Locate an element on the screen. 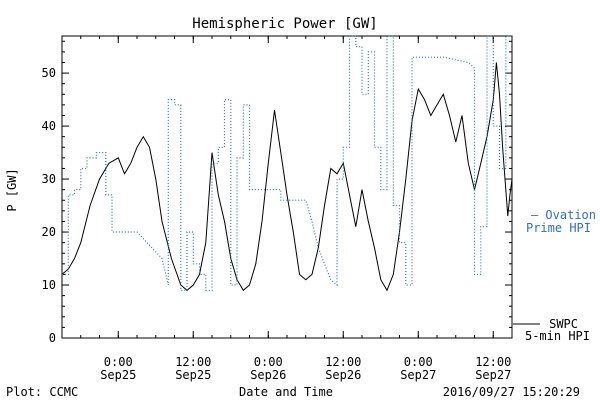 The width and height of the screenshot is (600, 400). legend-label-swpc-line2: 5-min HPI is located at coordinates (557, 336).